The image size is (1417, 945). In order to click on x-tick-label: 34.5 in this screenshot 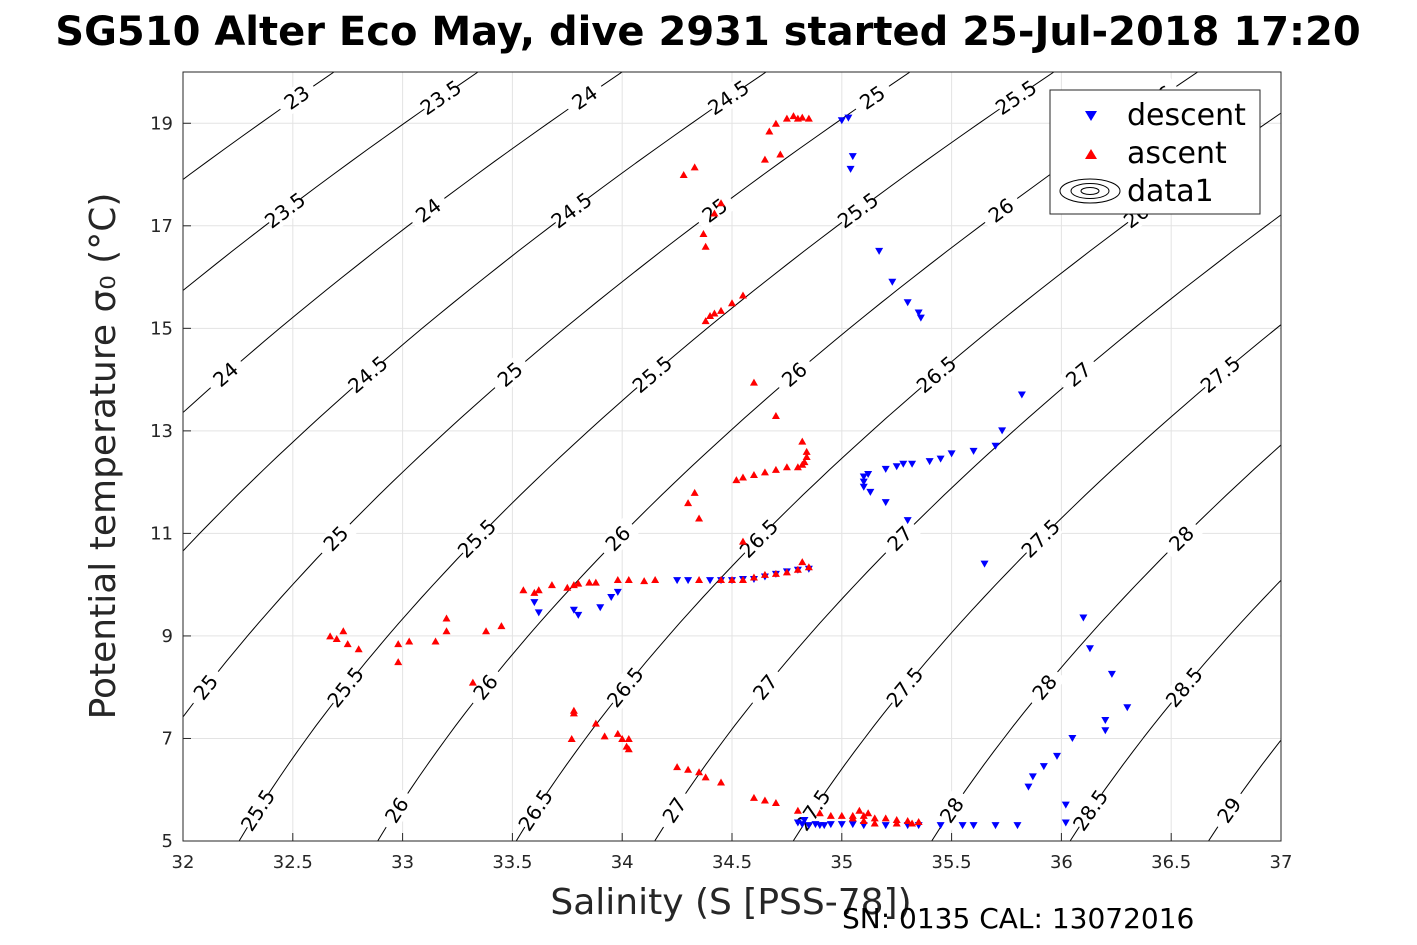, I will do `click(732, 862)`.